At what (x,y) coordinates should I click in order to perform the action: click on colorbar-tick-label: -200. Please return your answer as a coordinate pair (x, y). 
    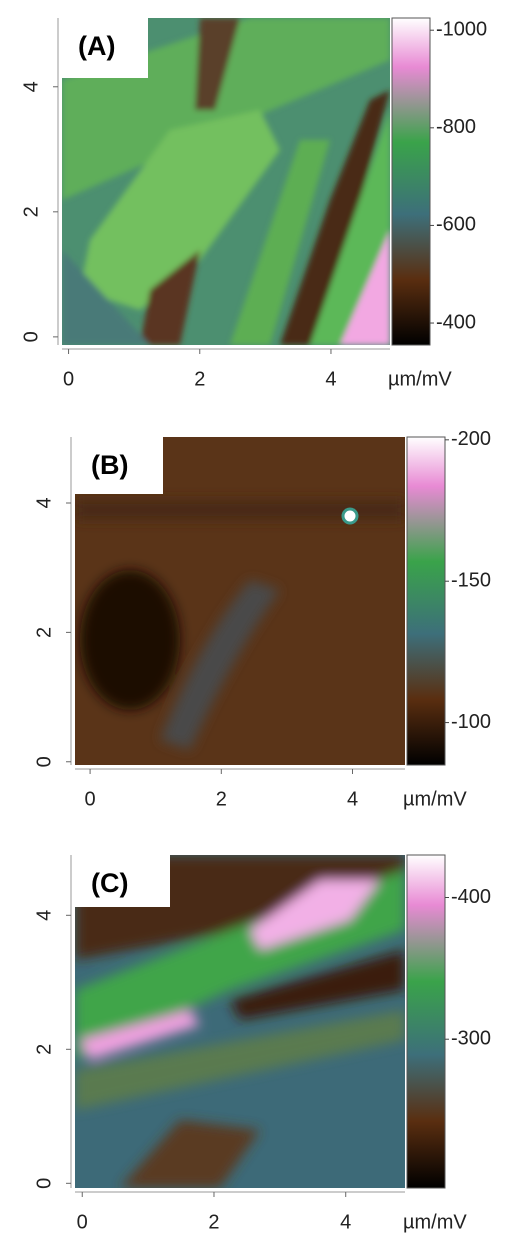
    Looking at the image, I should click on (471, 439).